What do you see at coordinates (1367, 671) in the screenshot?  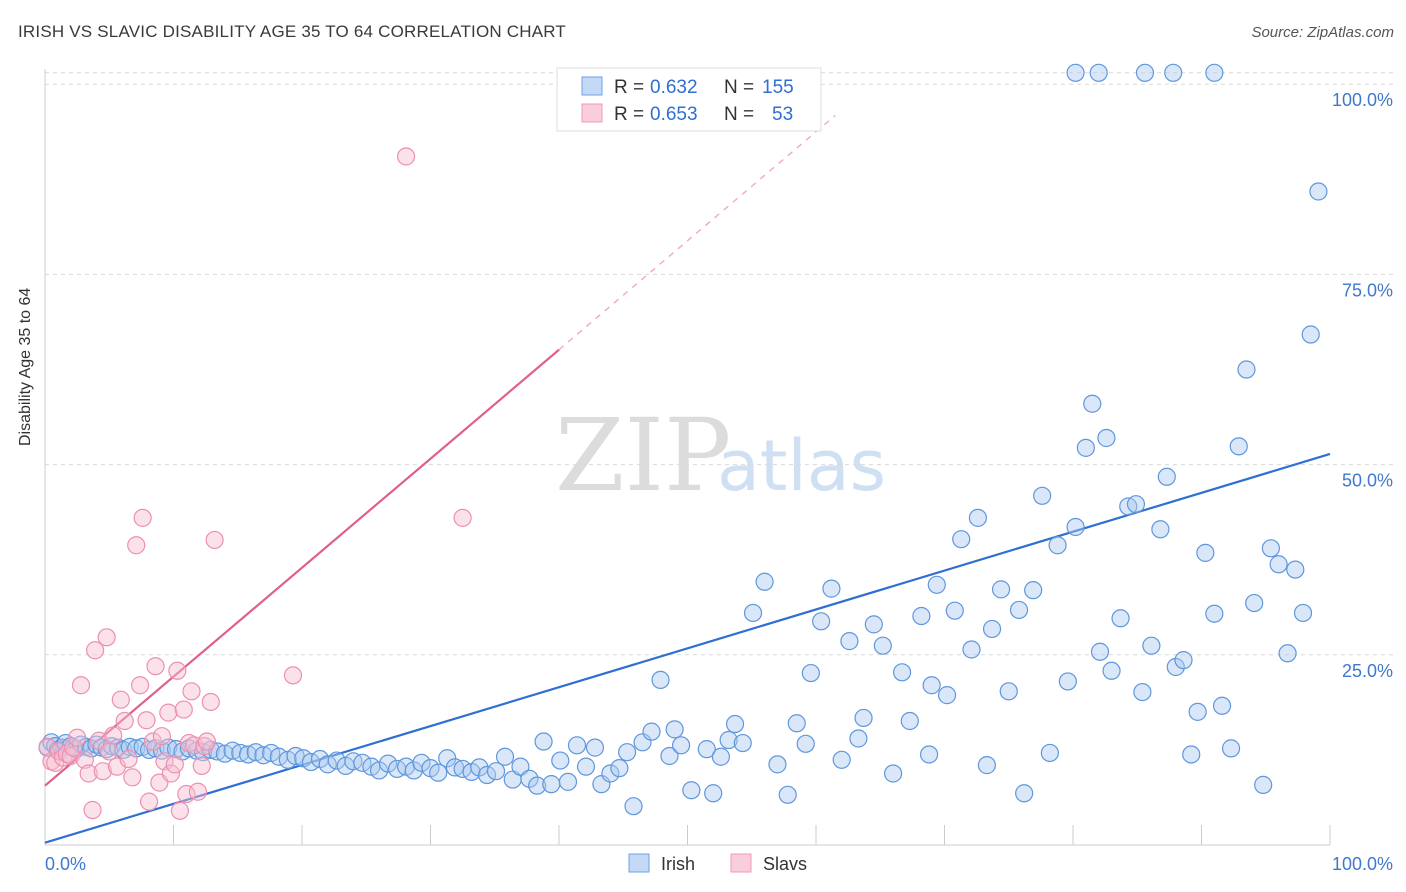 I see `y-tick-label: 25.0%` at bounding box center [1367, 671].